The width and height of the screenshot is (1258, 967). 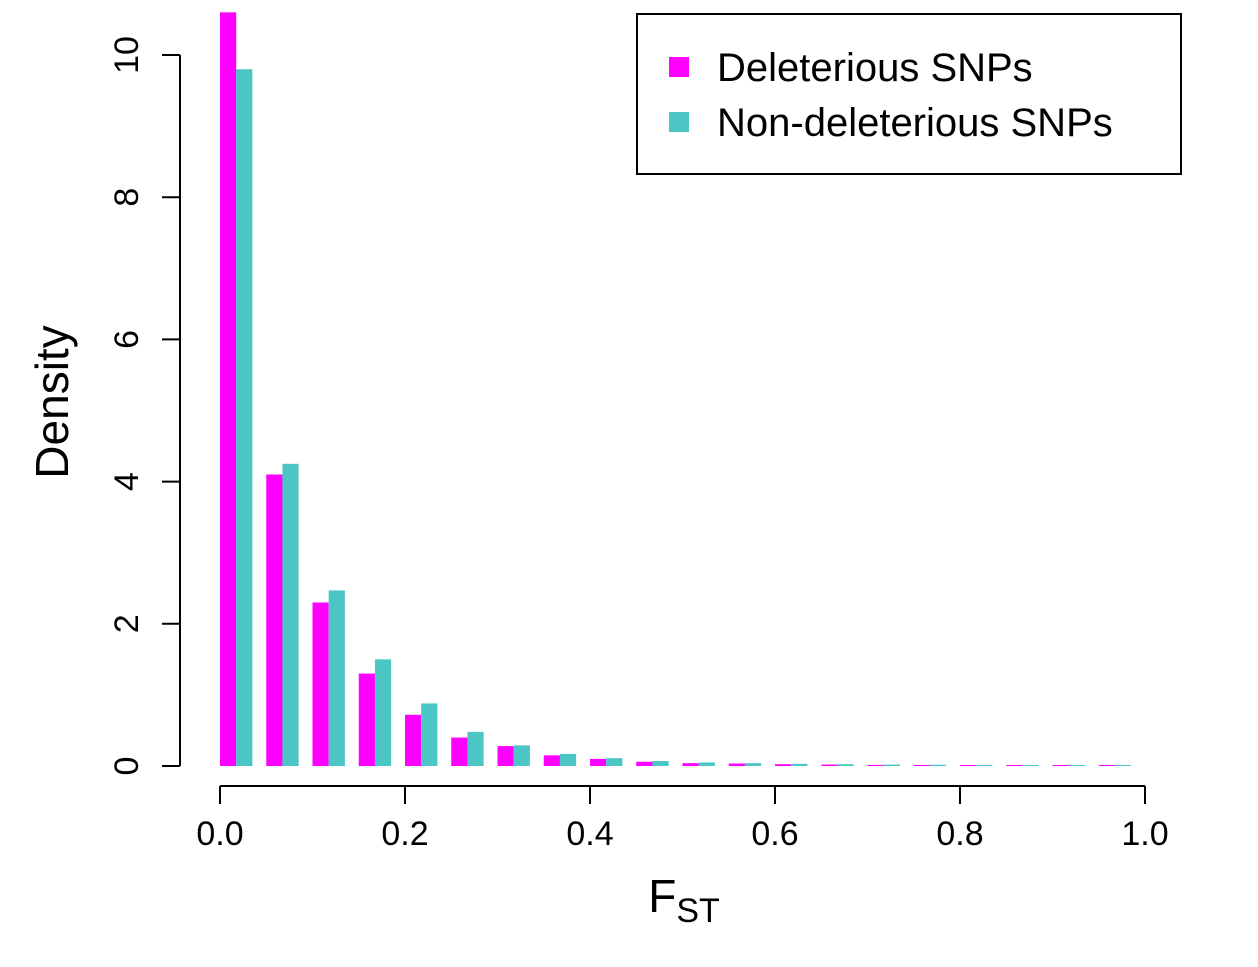 What do you see at coordinates (404, 834) in the screenshot?
I see `x-tick-label-0.2: 0.2` at bounding box center [404, 834].